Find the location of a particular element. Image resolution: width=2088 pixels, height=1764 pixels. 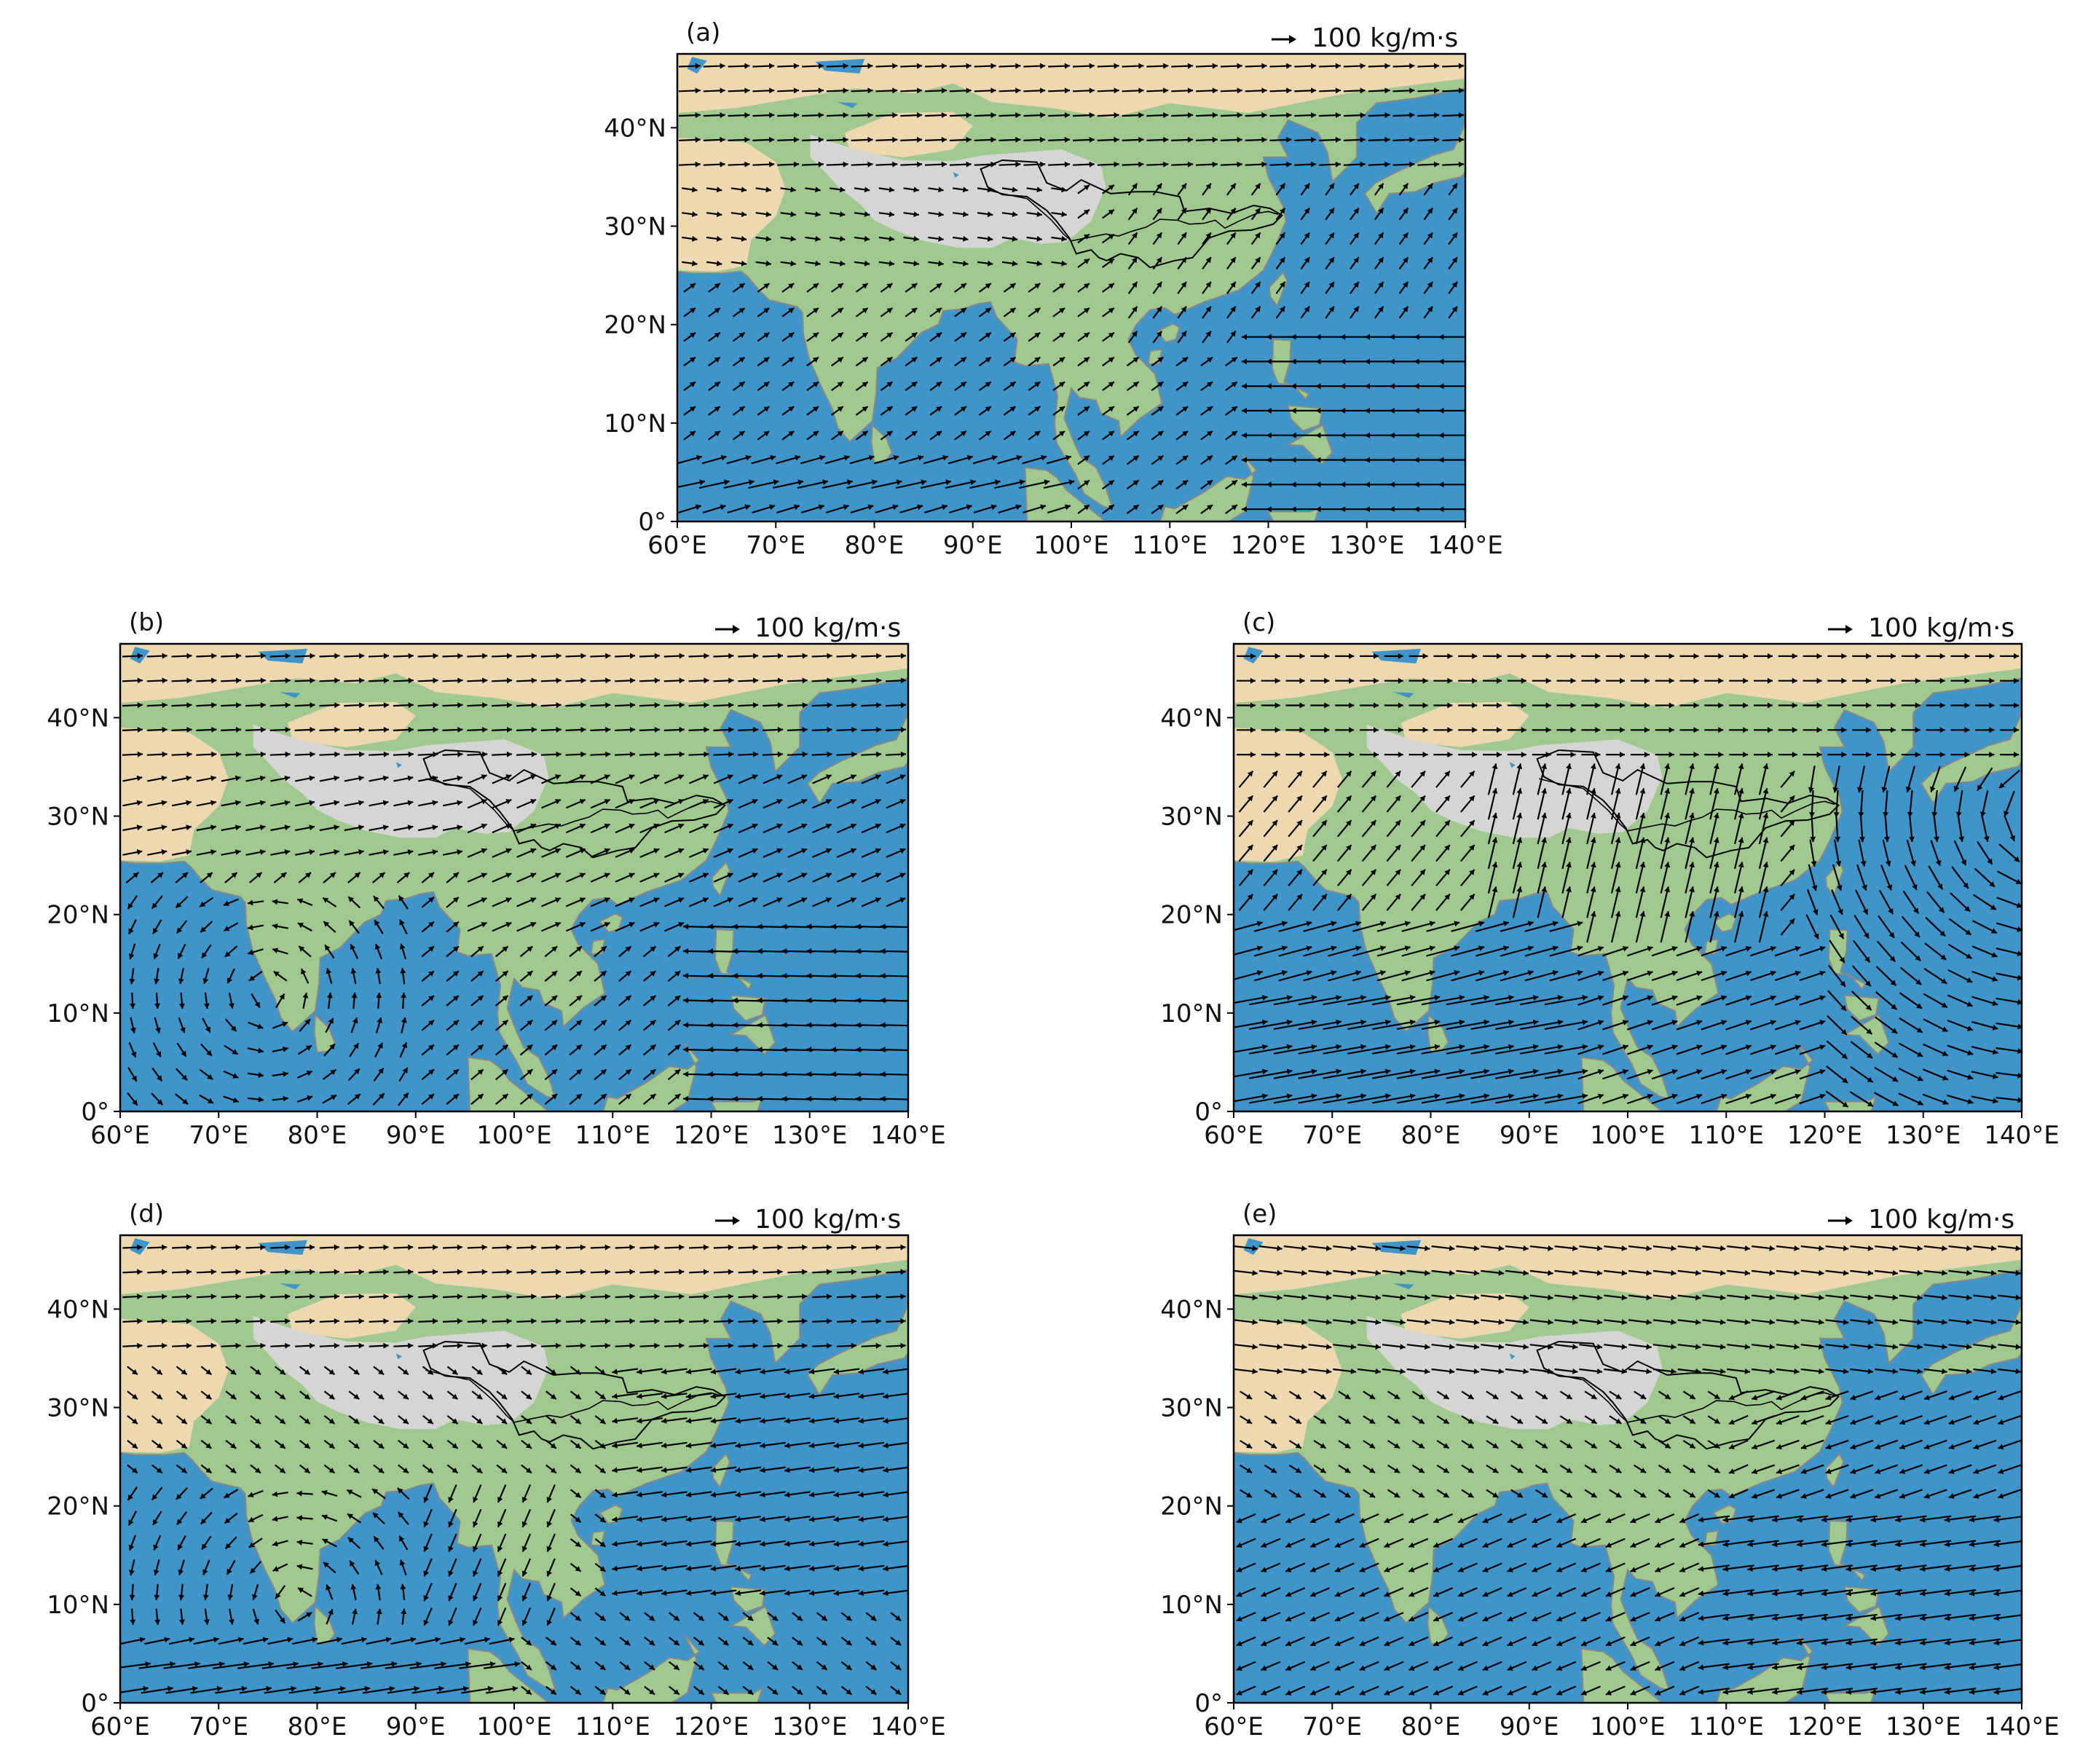

landmass is located at coordinates (1438, 1033).